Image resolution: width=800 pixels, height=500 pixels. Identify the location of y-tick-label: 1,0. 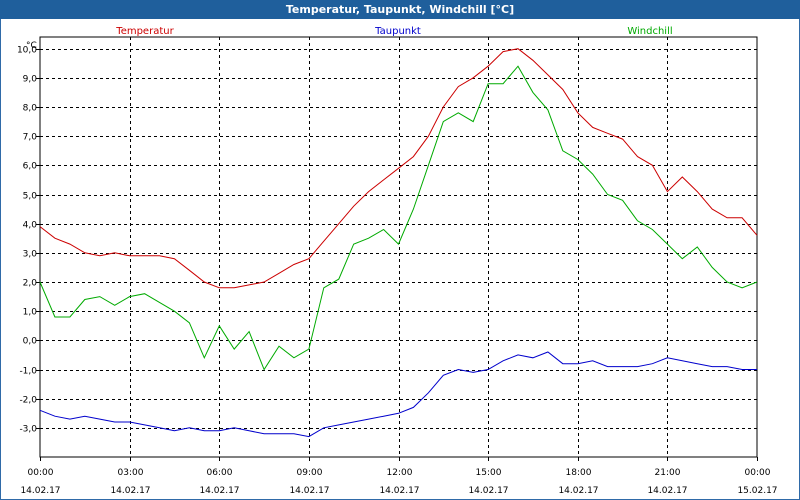
(30, 313).